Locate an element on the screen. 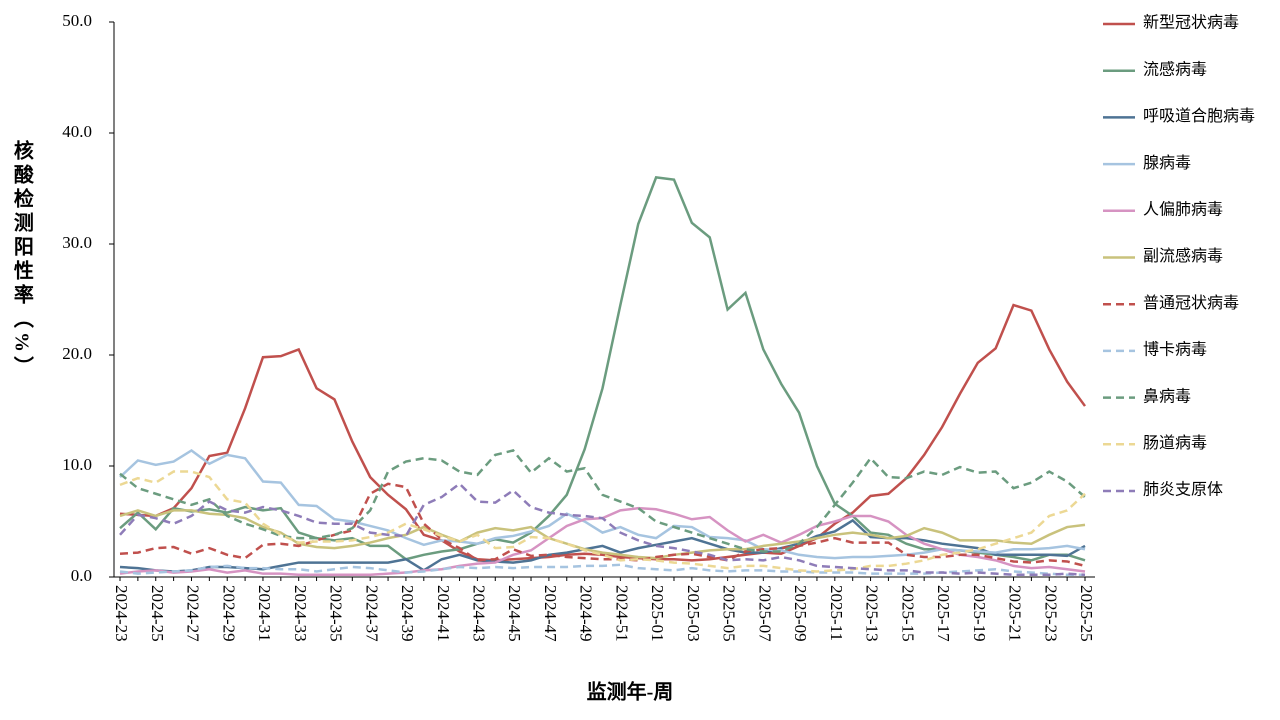  x-tick-label: 2025-03 is located at coordinates (693, 613).